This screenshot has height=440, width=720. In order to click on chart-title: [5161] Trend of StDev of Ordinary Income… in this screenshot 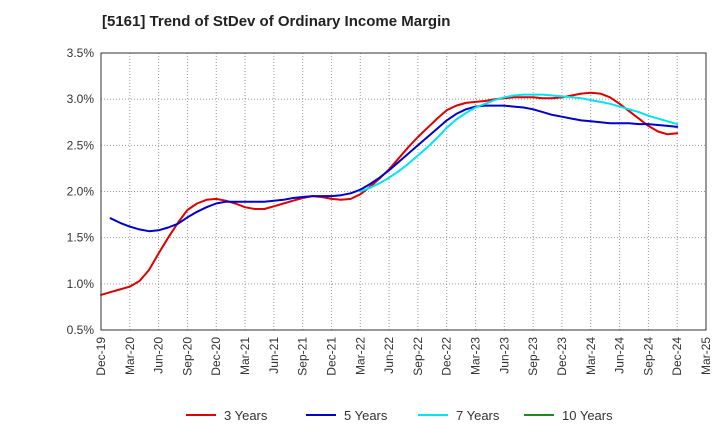, I will do `click(276, 21)`.